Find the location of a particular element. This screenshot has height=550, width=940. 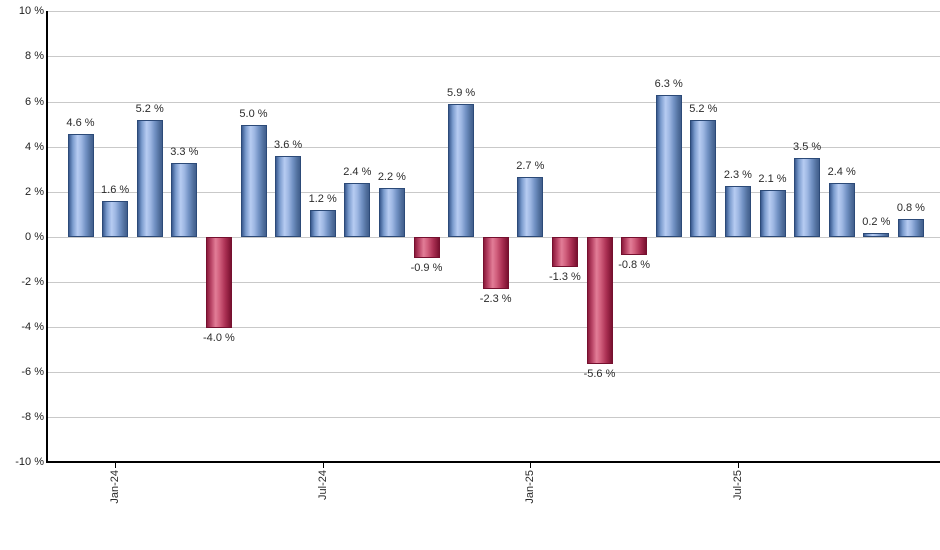

y-axis-tick-label: 2 % is located at coordinates (34, 191).